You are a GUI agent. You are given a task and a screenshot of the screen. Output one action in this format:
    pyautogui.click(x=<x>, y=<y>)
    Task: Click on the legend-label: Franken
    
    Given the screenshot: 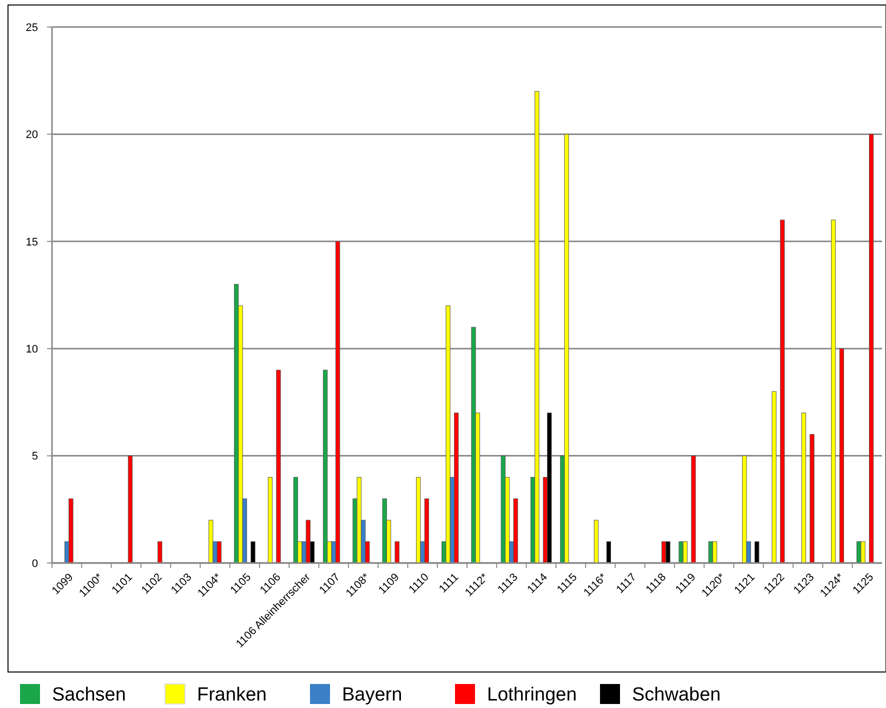 What is the action you would take?
    pyautogui.click(x=232, y=695)
    